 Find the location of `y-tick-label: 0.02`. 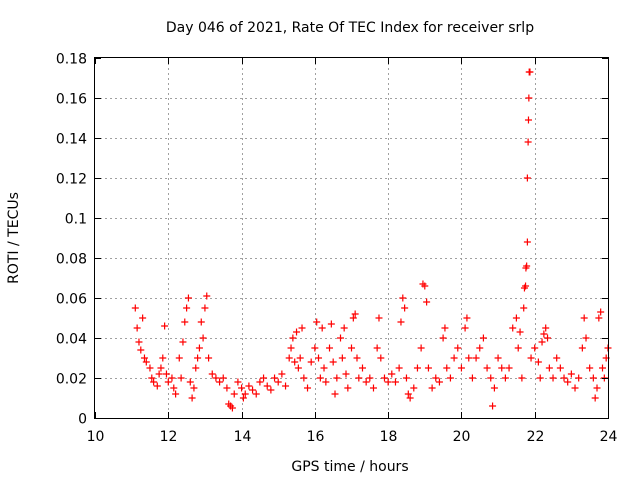

y-tick-label: 0.02 is located at coordinates (71, 380).